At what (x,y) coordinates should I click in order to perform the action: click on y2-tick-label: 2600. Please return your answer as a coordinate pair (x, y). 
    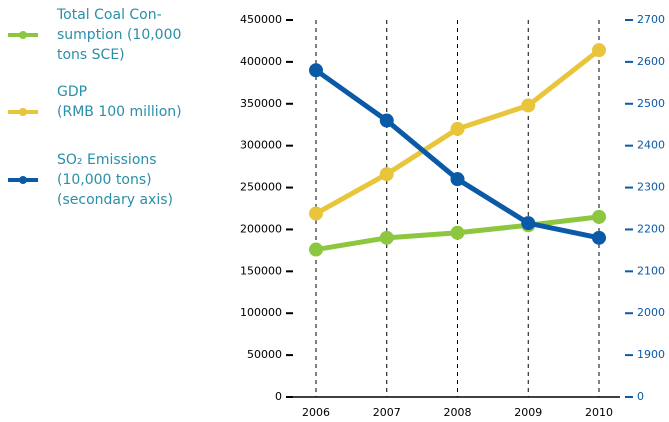
    Looking at the image, I should click on (651, 61).